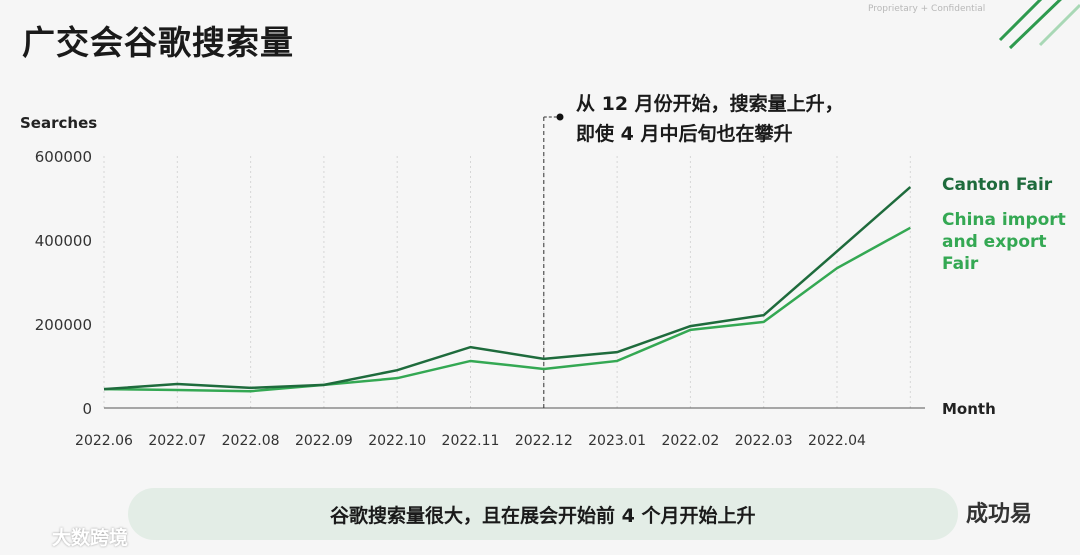 This screenshot has height=555, width=1080. Describe the element at coordinates (617, 441) in the screenshot. I see `x-tick-label: 2023.01` at that location.